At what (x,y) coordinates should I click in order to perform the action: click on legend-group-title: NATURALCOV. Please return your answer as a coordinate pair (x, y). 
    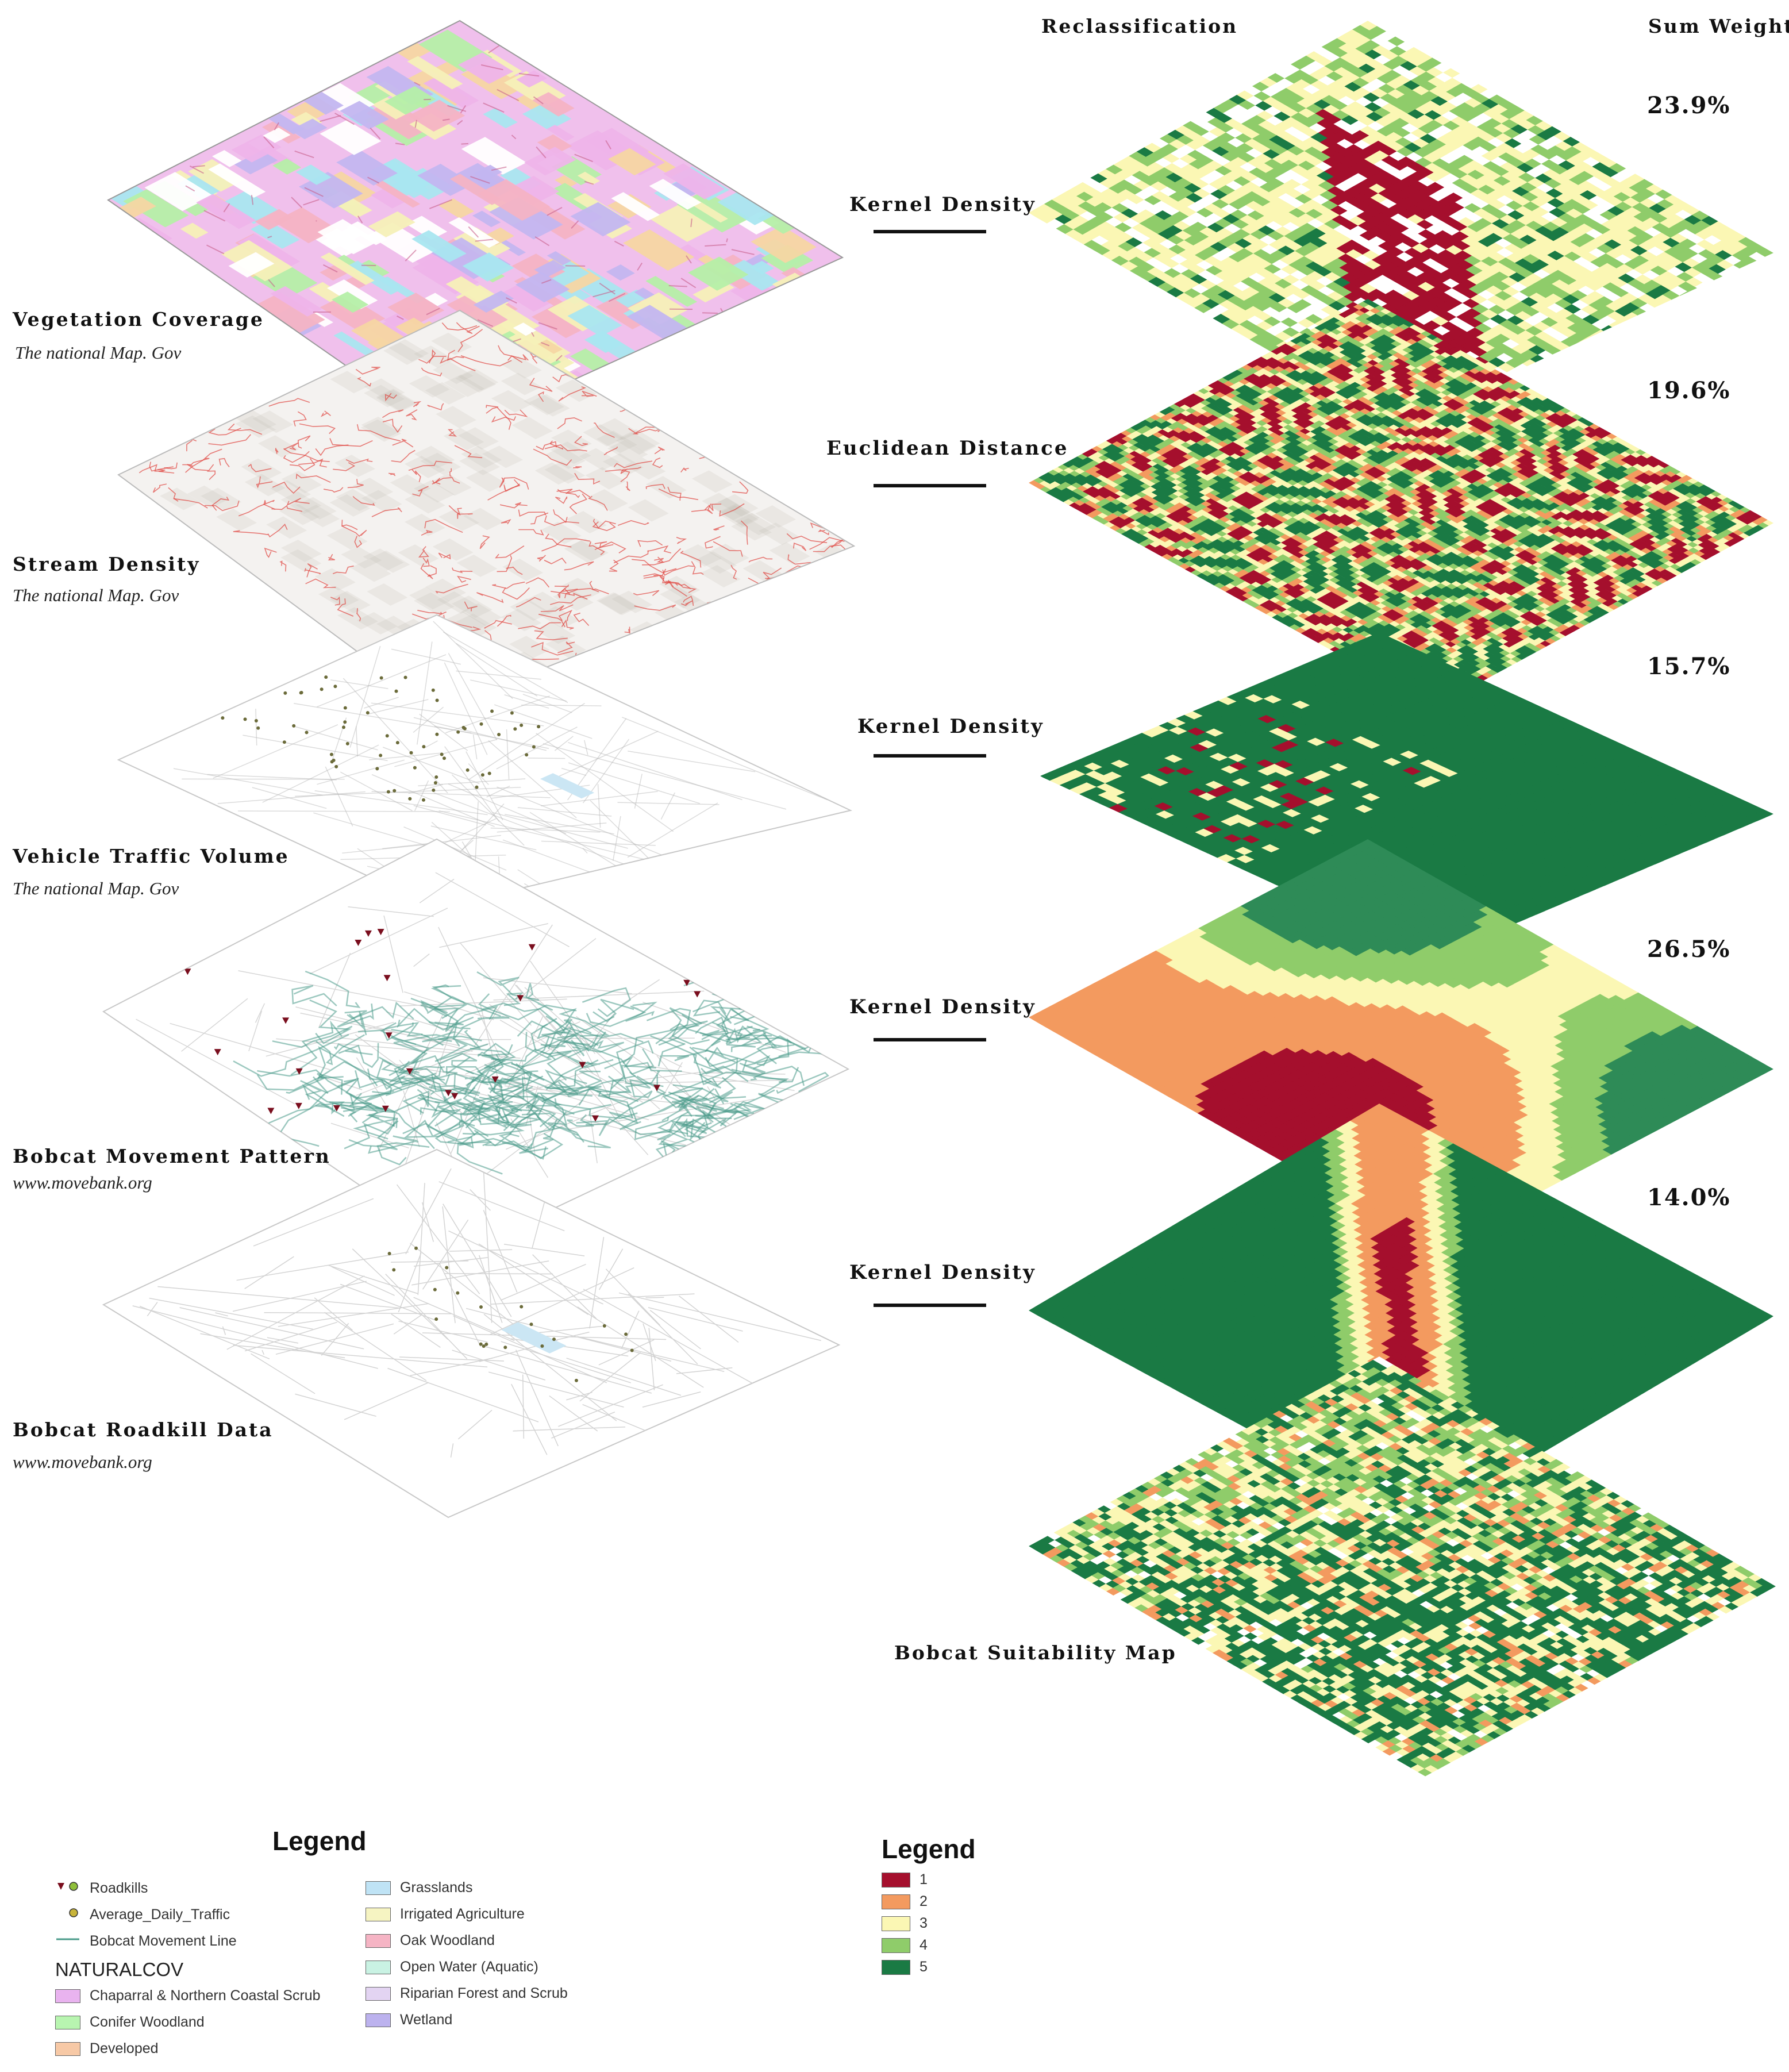
    Looking at the image, I should click on (119, 1969).